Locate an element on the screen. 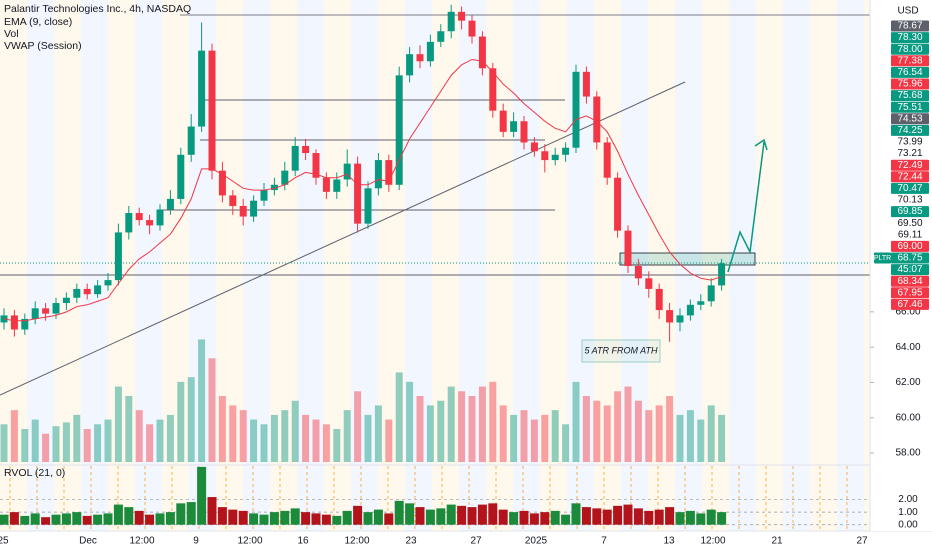 The width and height of the screenshot is (932, 550). price-label: 67.46 is located at coordinates (909, 304).